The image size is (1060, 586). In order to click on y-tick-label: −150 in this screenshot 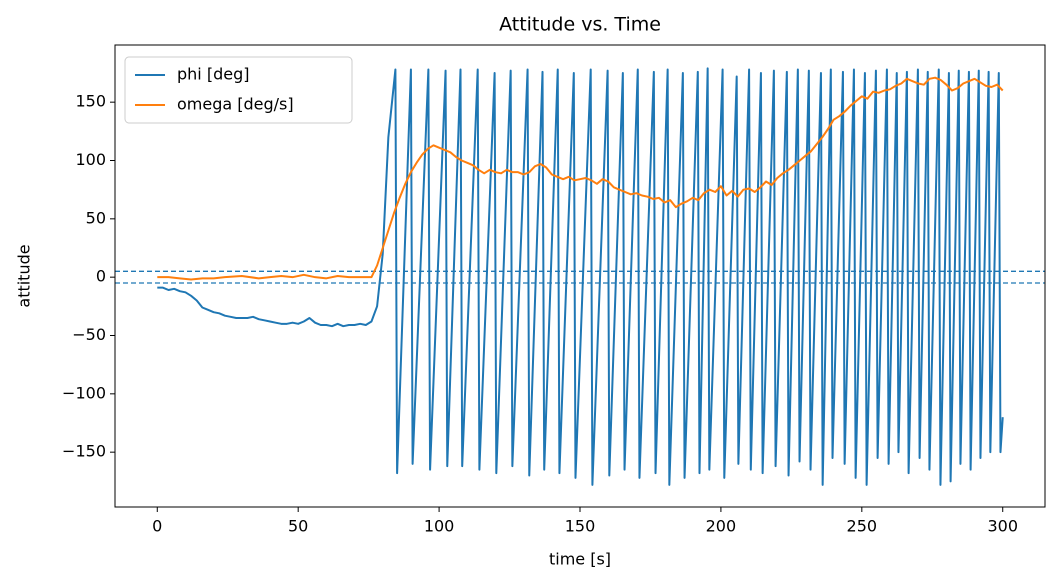, I will do `click(84, 451)`.